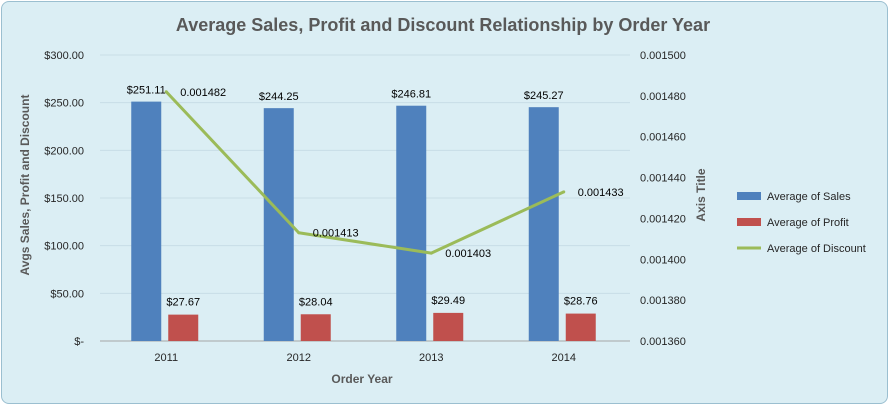 This screenshot has width=891, height=407. Describe the element at coordinates (166, 358) in the screenshot. I see `x-tick-label: 2011` at that location.